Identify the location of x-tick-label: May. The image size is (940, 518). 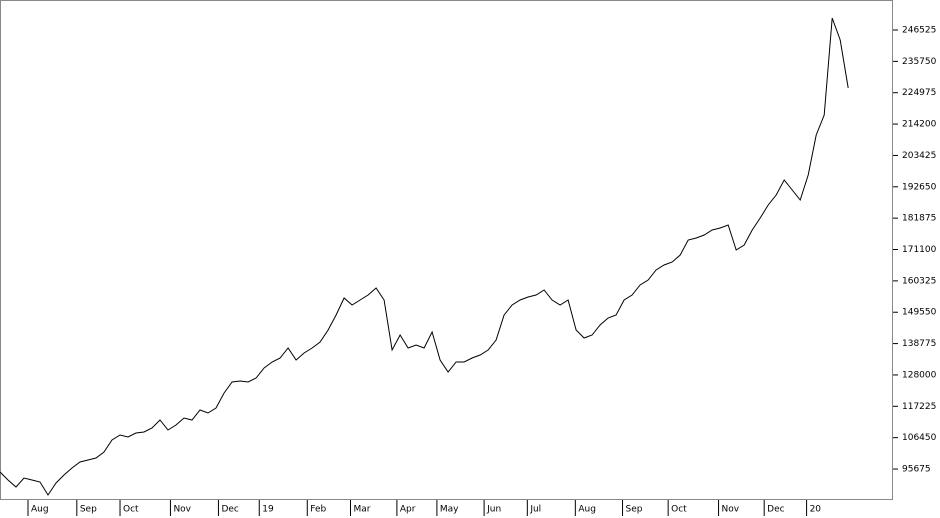
(449, 510).